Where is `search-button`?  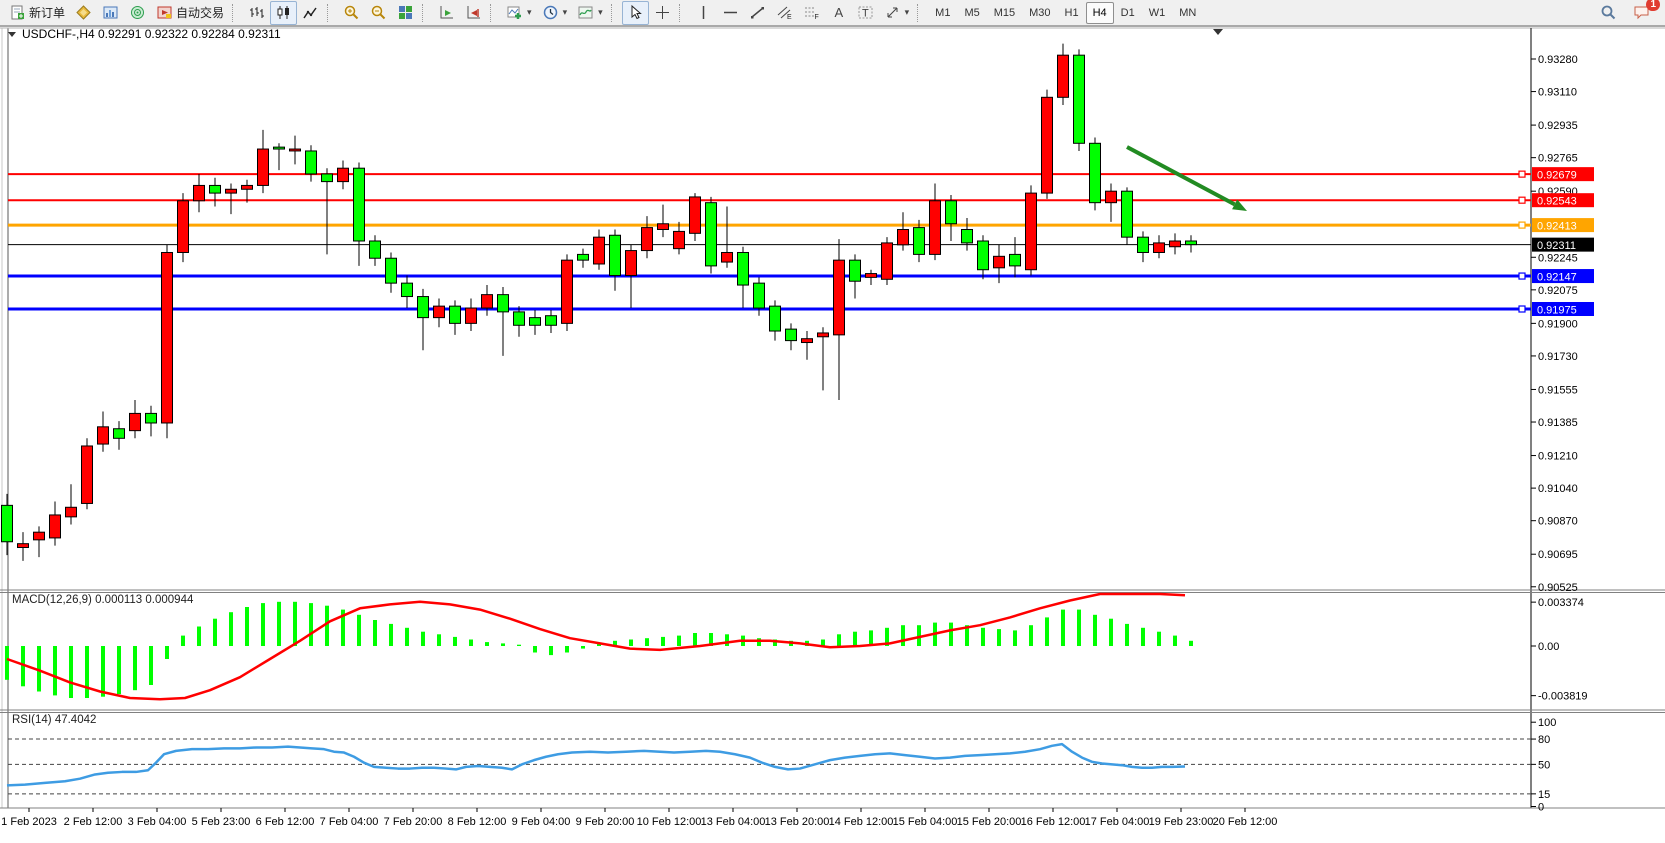
search-button is located at coordinates (1608, 13).